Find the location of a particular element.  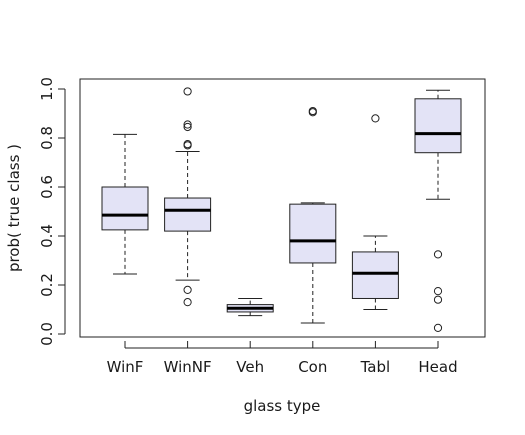

y-axis: 0.0 0.2 0.4 0.6 0.8 1.0 is located at coordinates (52, 211).